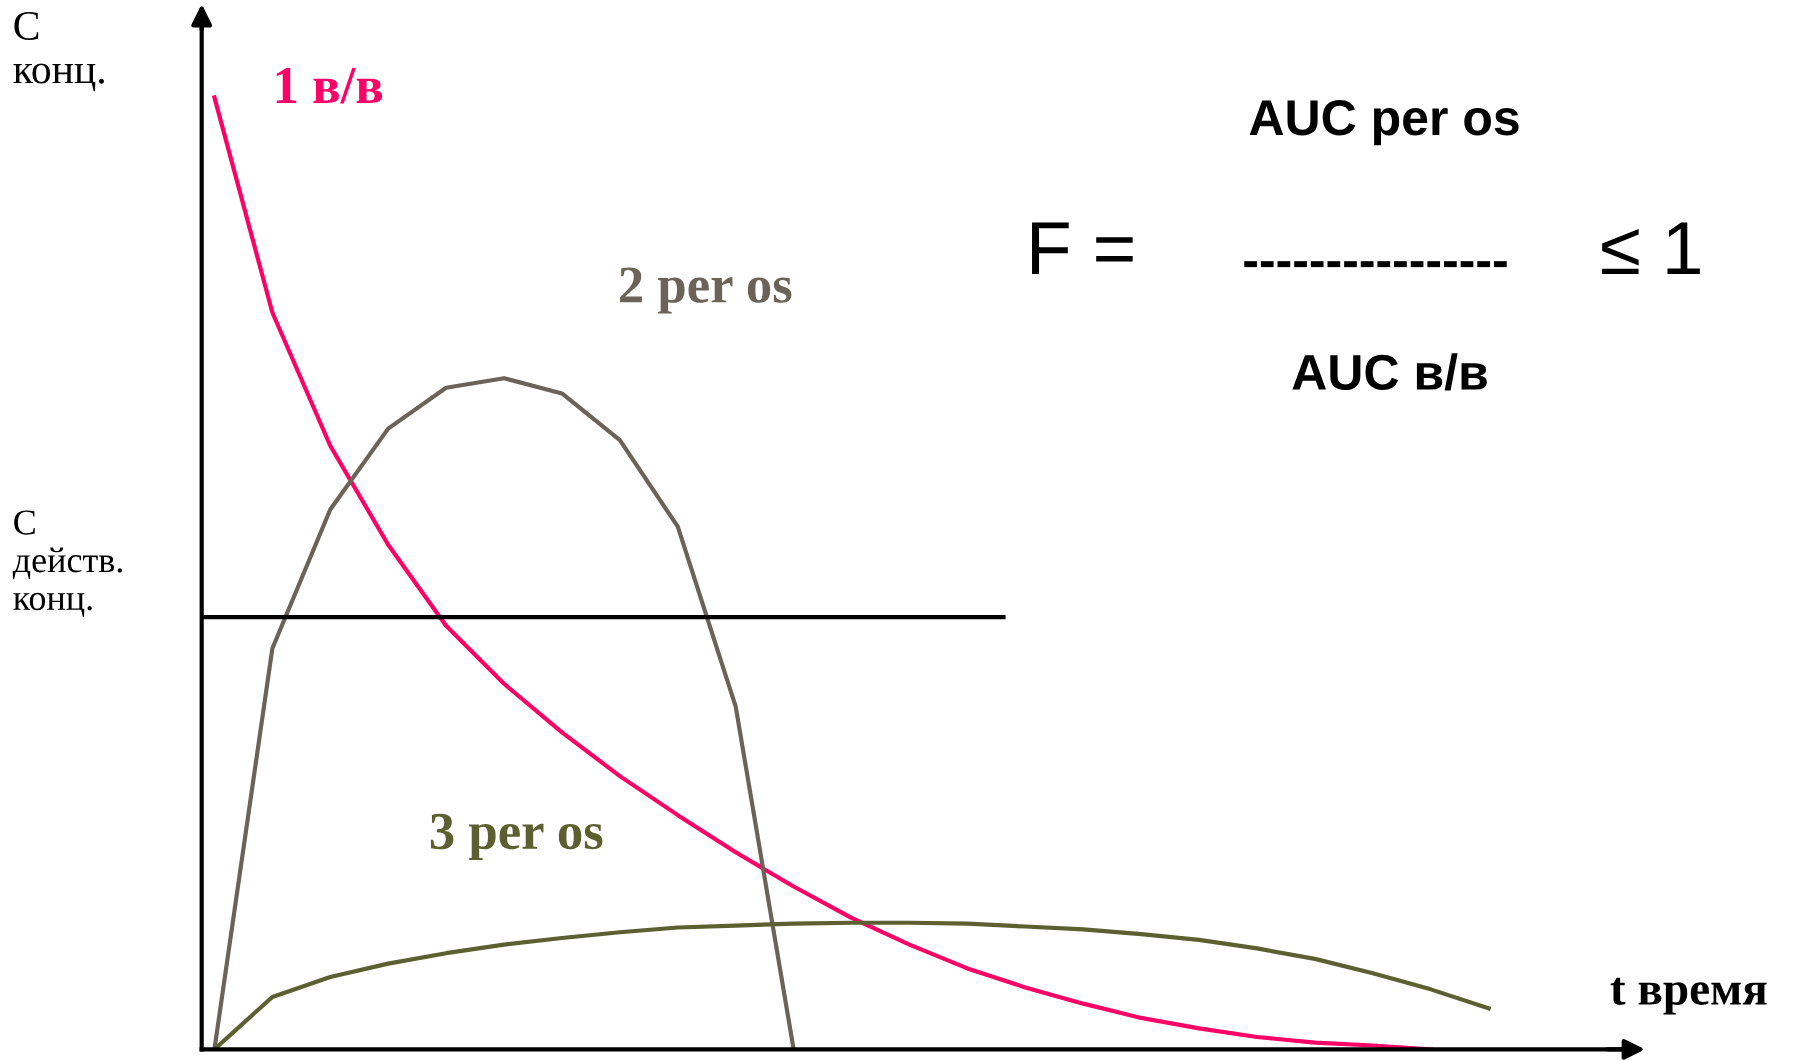 This screenshot has width=1817, height=1061. I want to click on series-label: 1 в/в, so click(329, 86).